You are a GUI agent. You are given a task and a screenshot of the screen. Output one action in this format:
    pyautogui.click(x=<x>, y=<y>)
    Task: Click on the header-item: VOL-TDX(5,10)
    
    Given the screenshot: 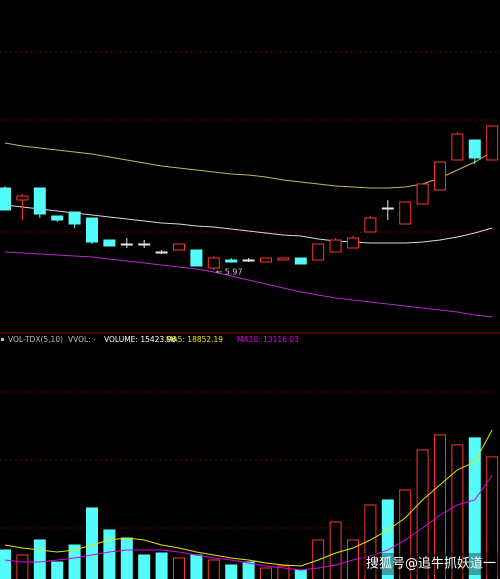 What is the action you would take?
    pyautogui.click(x=35, y=339)
    